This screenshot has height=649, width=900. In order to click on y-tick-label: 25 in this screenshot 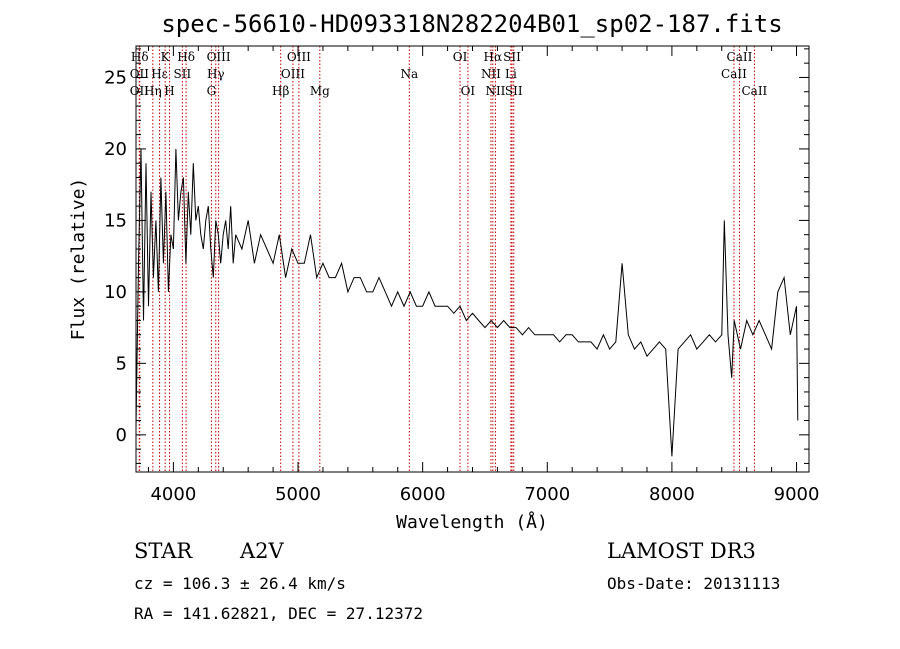, I will do `click(115, 77)`.